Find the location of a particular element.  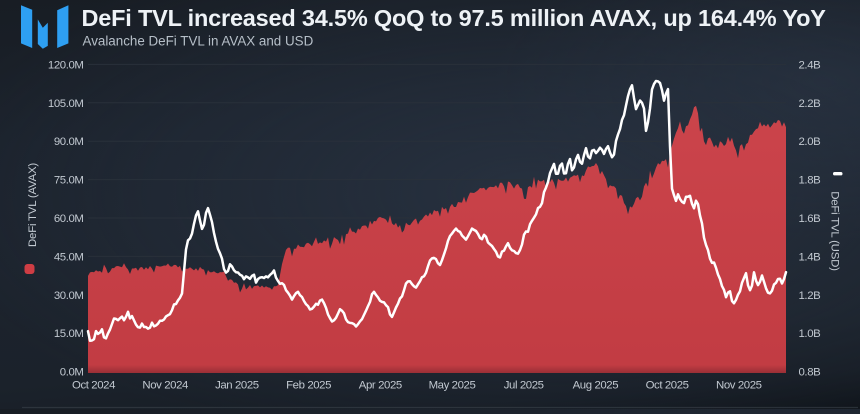

svg-text: 30.0M is located at coordinates (69, 296).